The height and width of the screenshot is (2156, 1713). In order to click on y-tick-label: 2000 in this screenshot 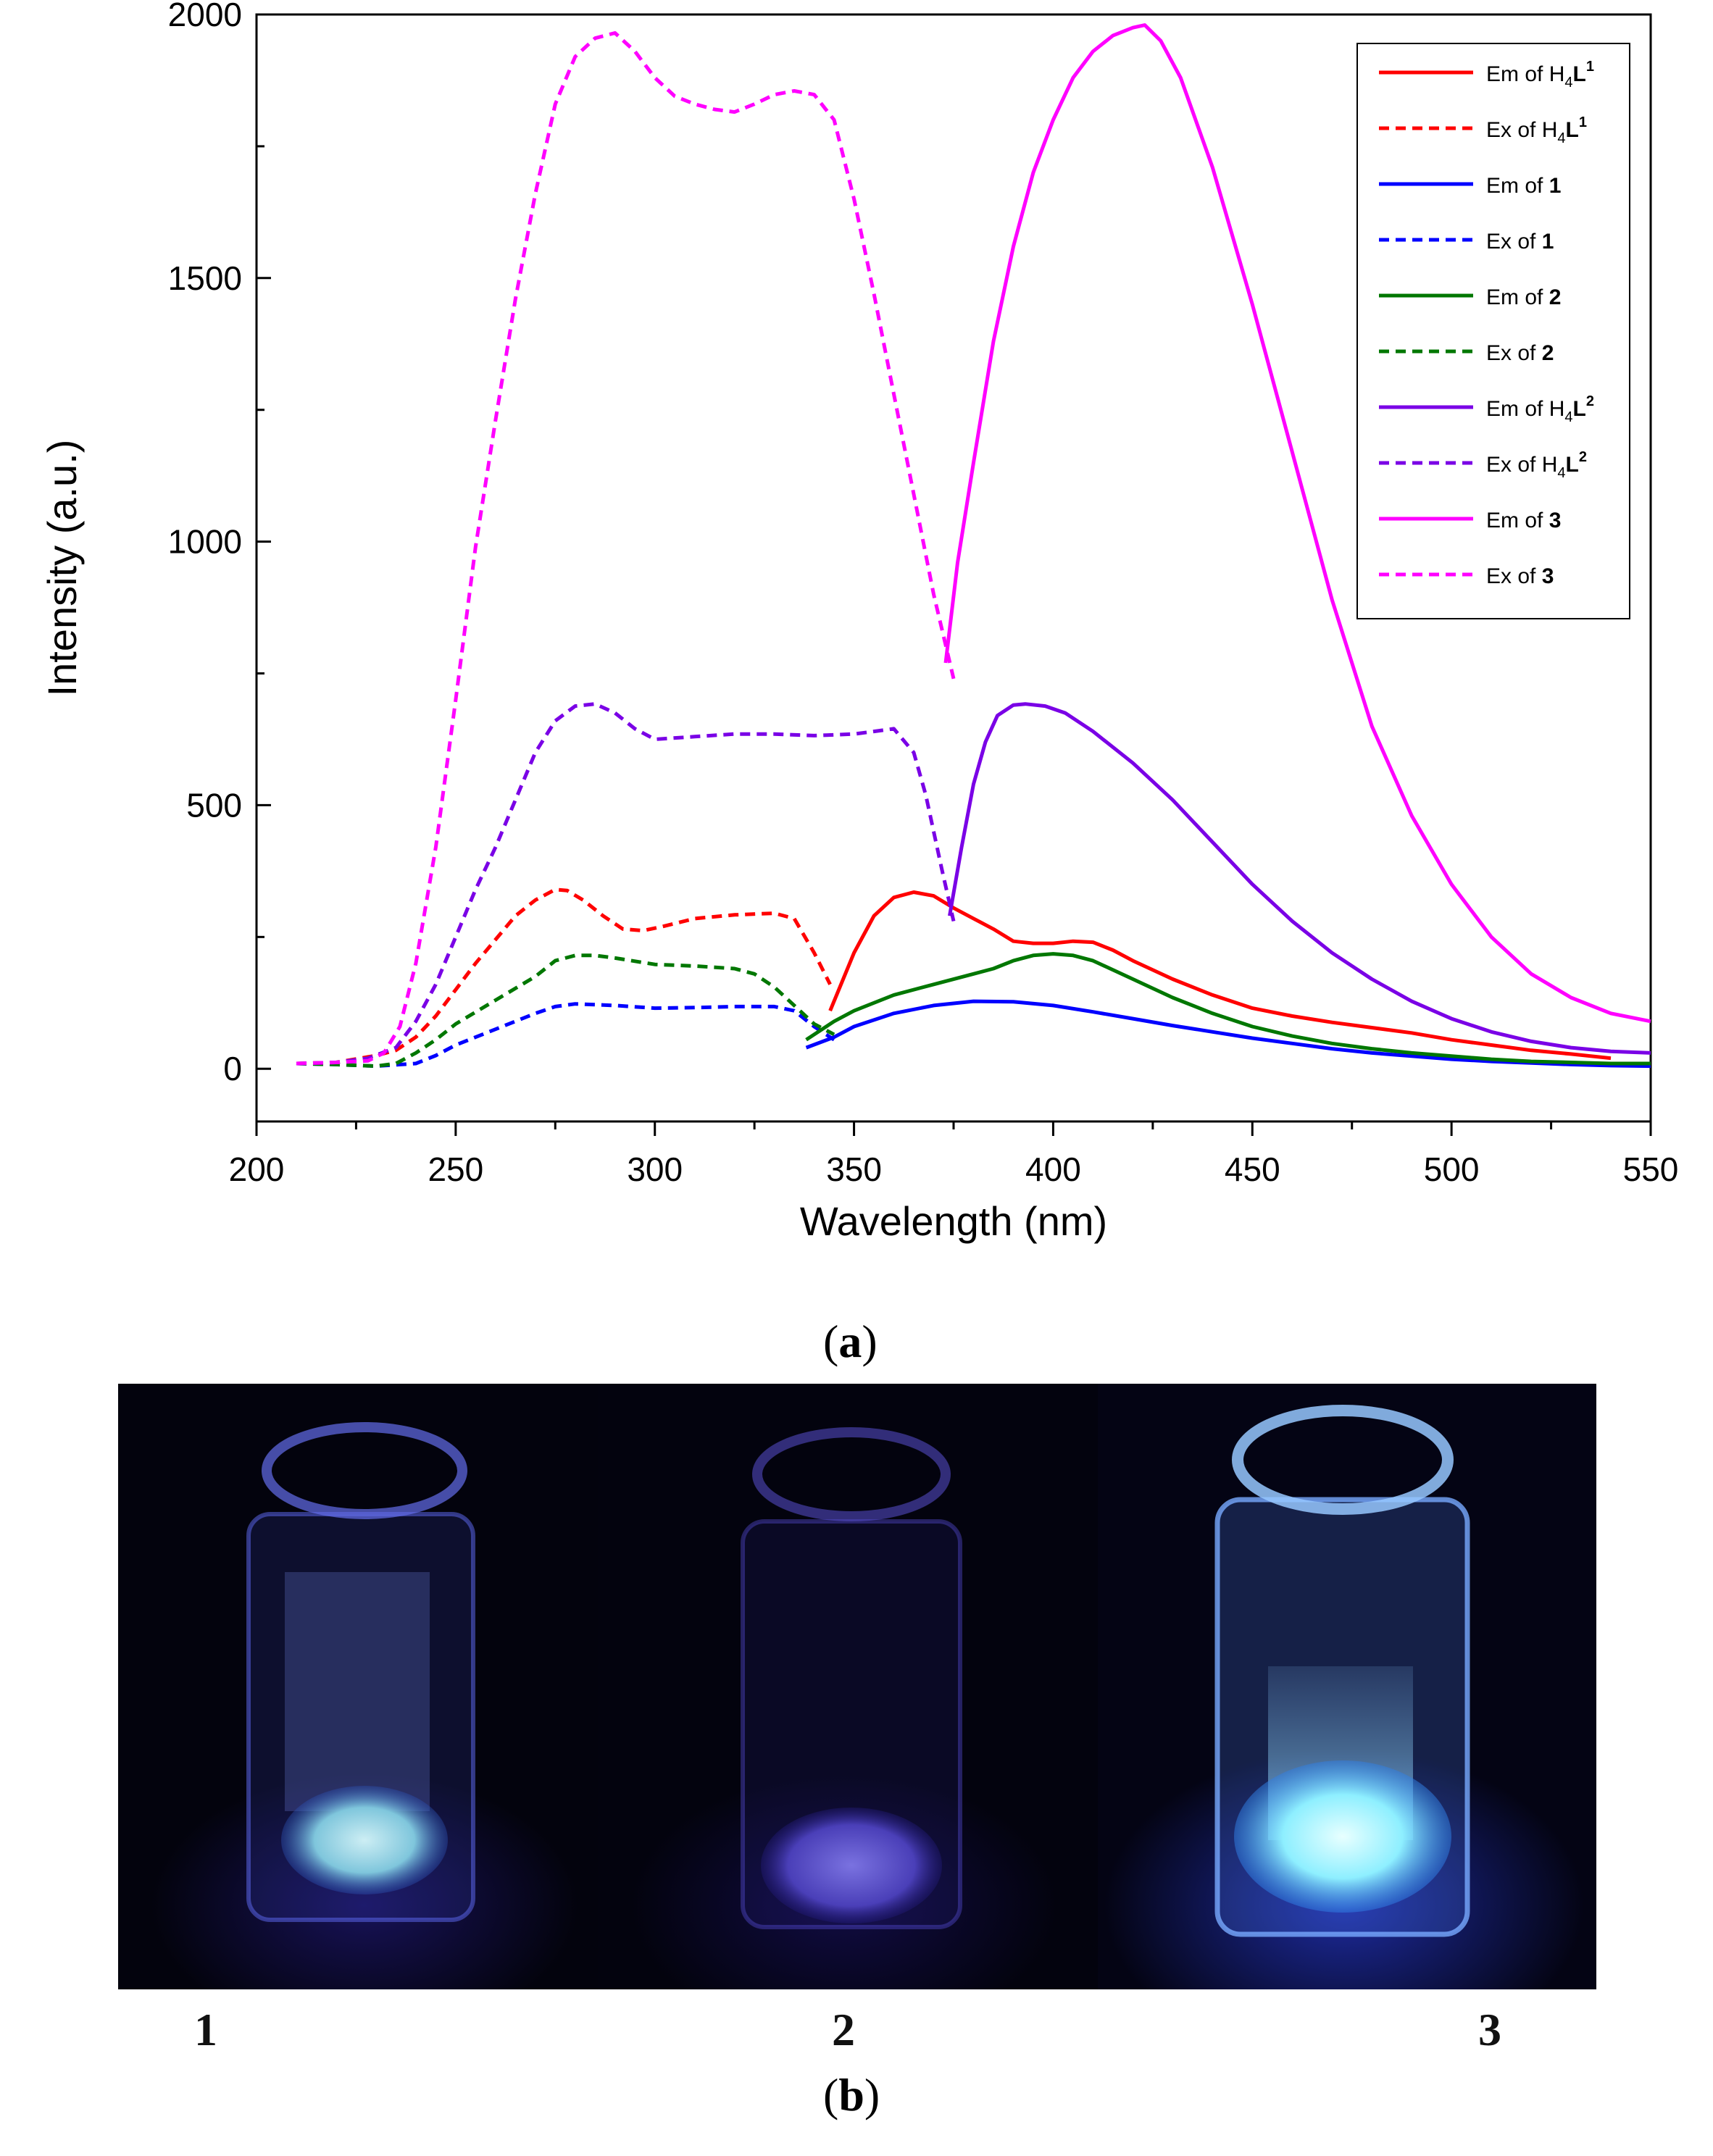, I will do `click(205, 16)`.